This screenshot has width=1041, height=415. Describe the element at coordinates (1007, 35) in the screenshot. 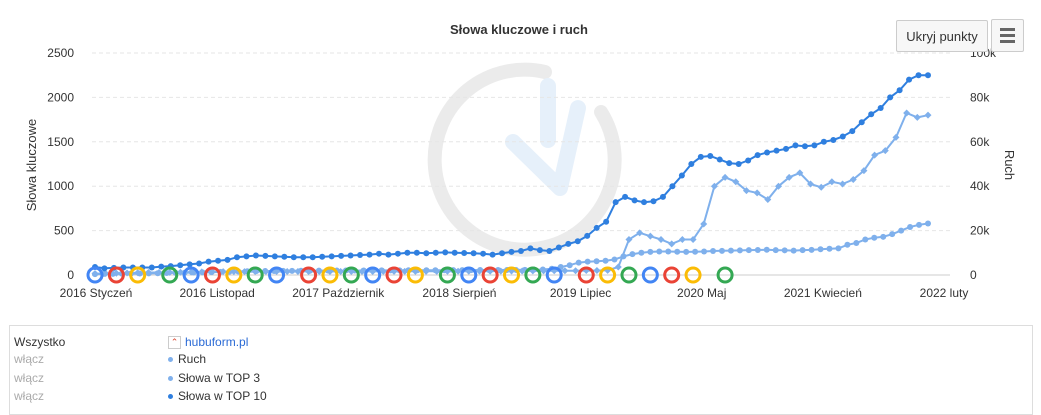

I see `chart-menu-button` at that location.